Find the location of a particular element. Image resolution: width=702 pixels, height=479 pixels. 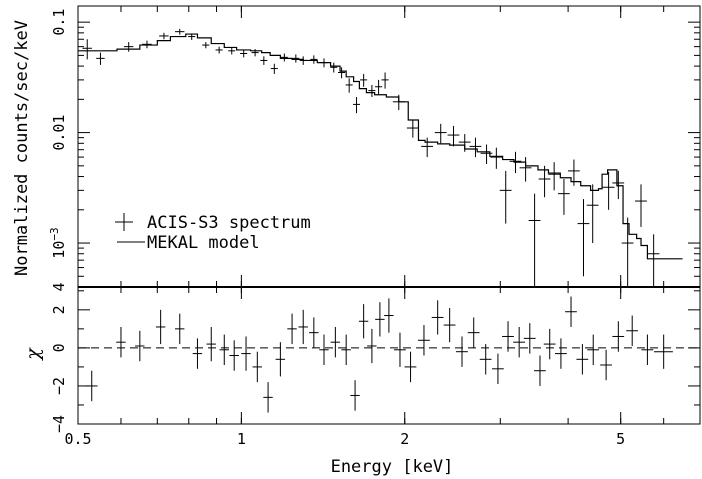

y-tick-label: −2 is located at coordinates (59, 386).